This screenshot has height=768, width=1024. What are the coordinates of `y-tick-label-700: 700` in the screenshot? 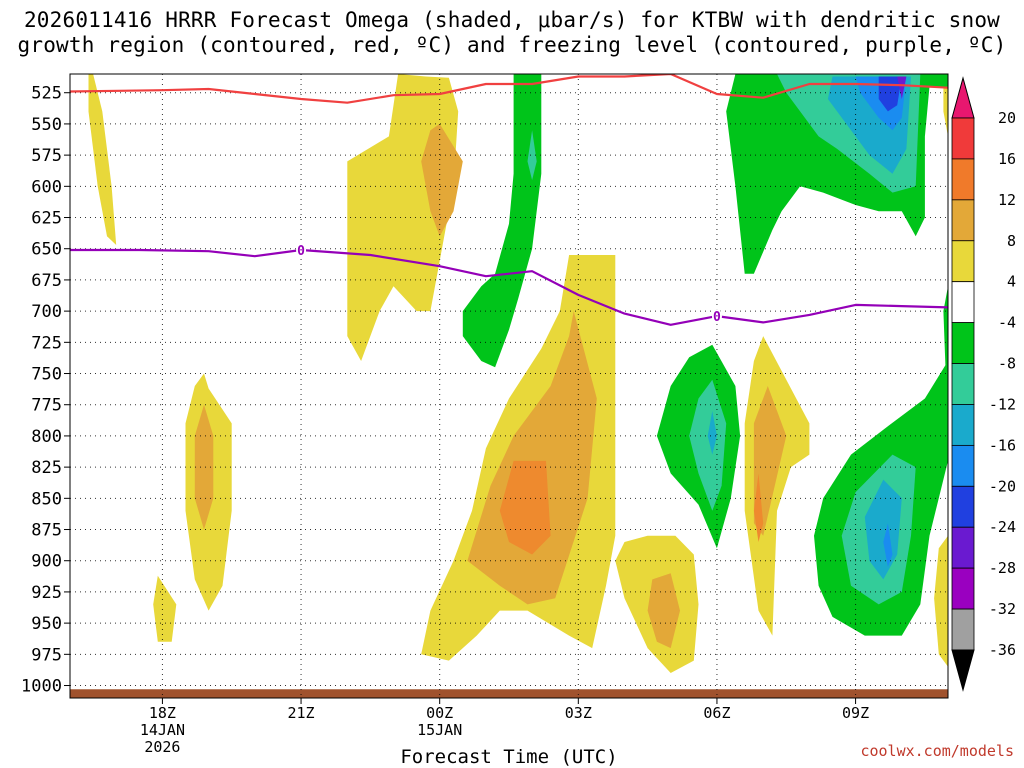 It's located at (46, 312).